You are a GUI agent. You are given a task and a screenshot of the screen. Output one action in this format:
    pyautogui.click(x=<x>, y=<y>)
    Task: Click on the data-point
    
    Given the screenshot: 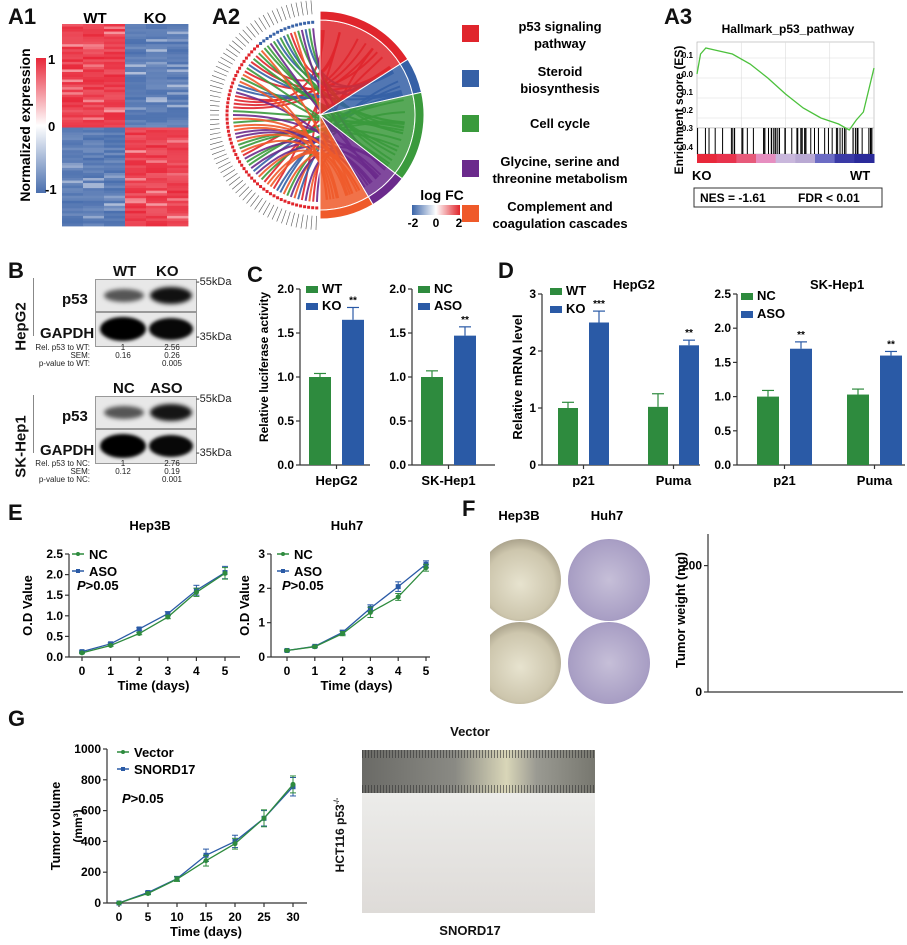 What is the action you would take?
    pyautogui.click(x=177, y=879)
    